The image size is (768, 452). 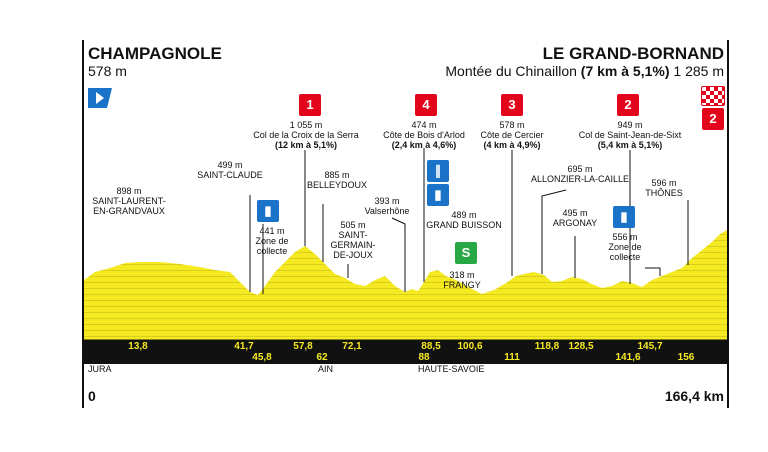 I want to click on finish-altitude: 1 285 m, so click(x=698, y=71).